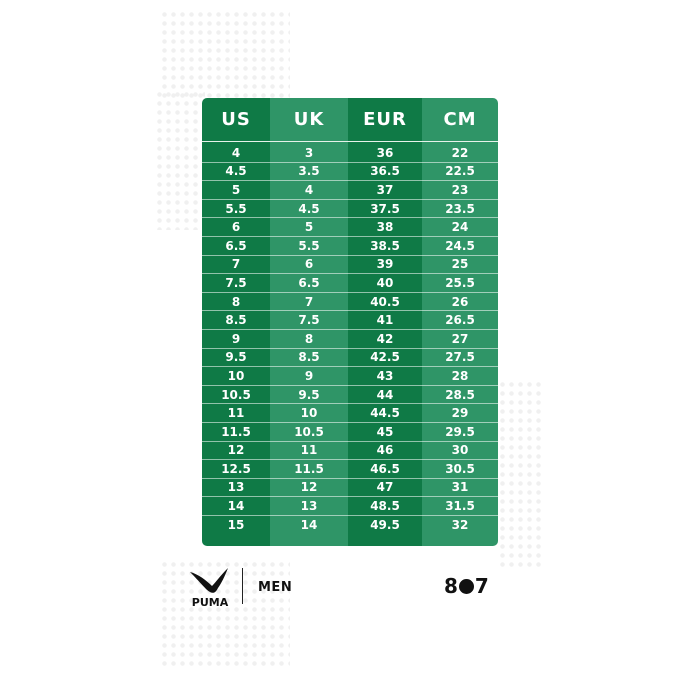 The image size is (700, 700). Describe the element at coordinates (460, 302) in the screenshot. I see `table-cell: 26` at that location.